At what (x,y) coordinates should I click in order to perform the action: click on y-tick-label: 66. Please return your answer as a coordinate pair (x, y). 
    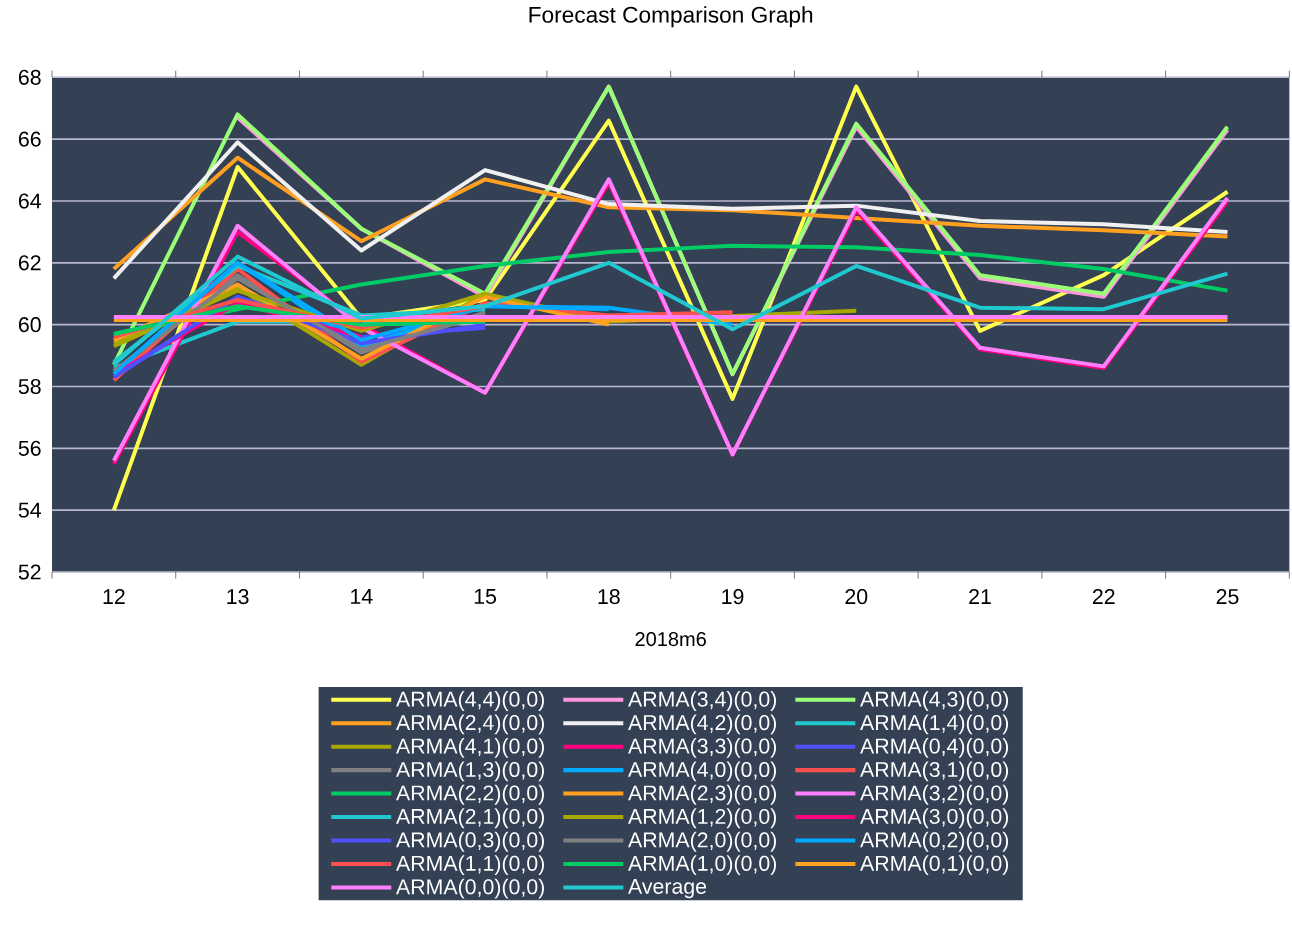
    Looking at the image, I should click on (29, 139).